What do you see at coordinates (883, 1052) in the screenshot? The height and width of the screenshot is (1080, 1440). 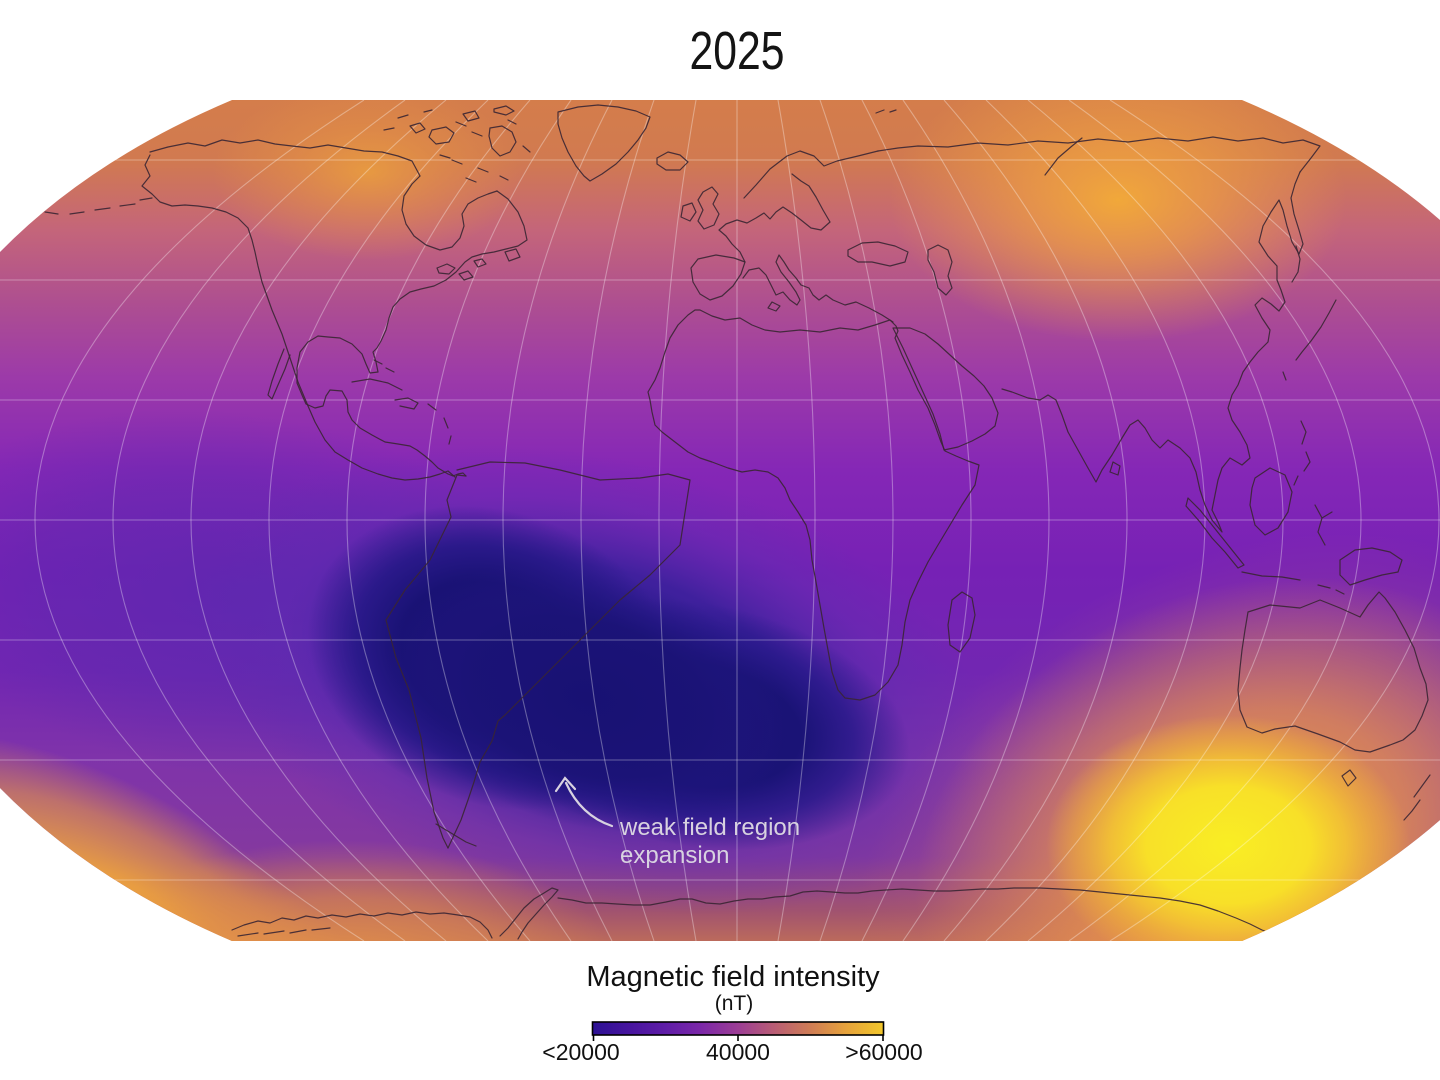 I see `svg-text: >60000` at bounding box center [883, 1052].